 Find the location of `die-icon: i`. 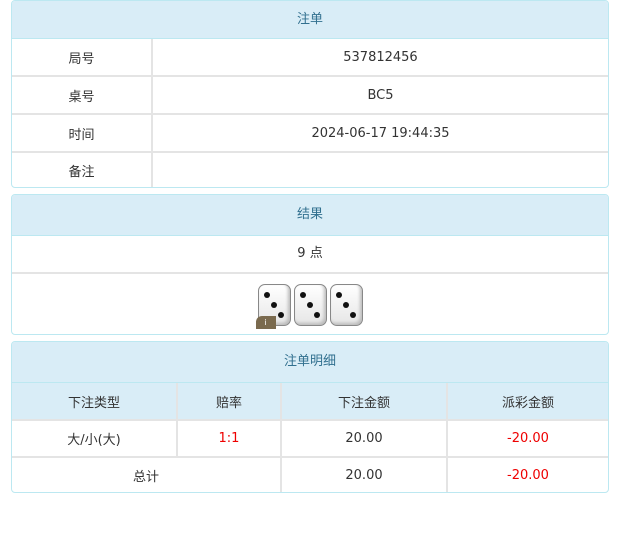

die-icon: i is located at coordinates (273, 306).